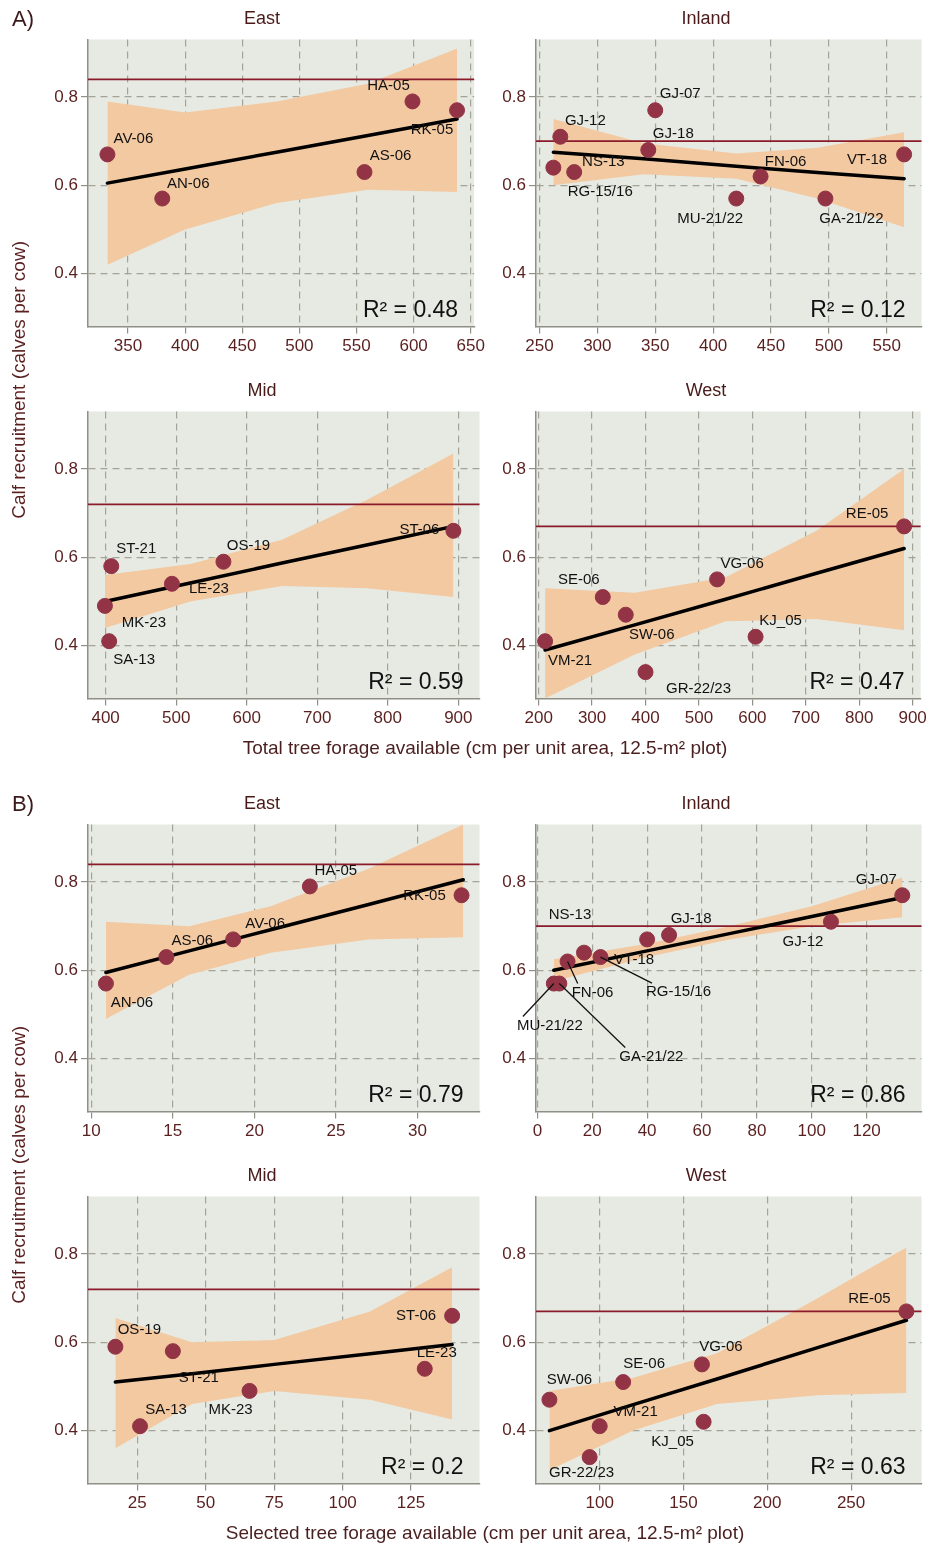 The image size is (930, 1549). Describe the element at coordinates (858, 1093) in the screenshot. I see `annotation: R² = 0.86` at that location.